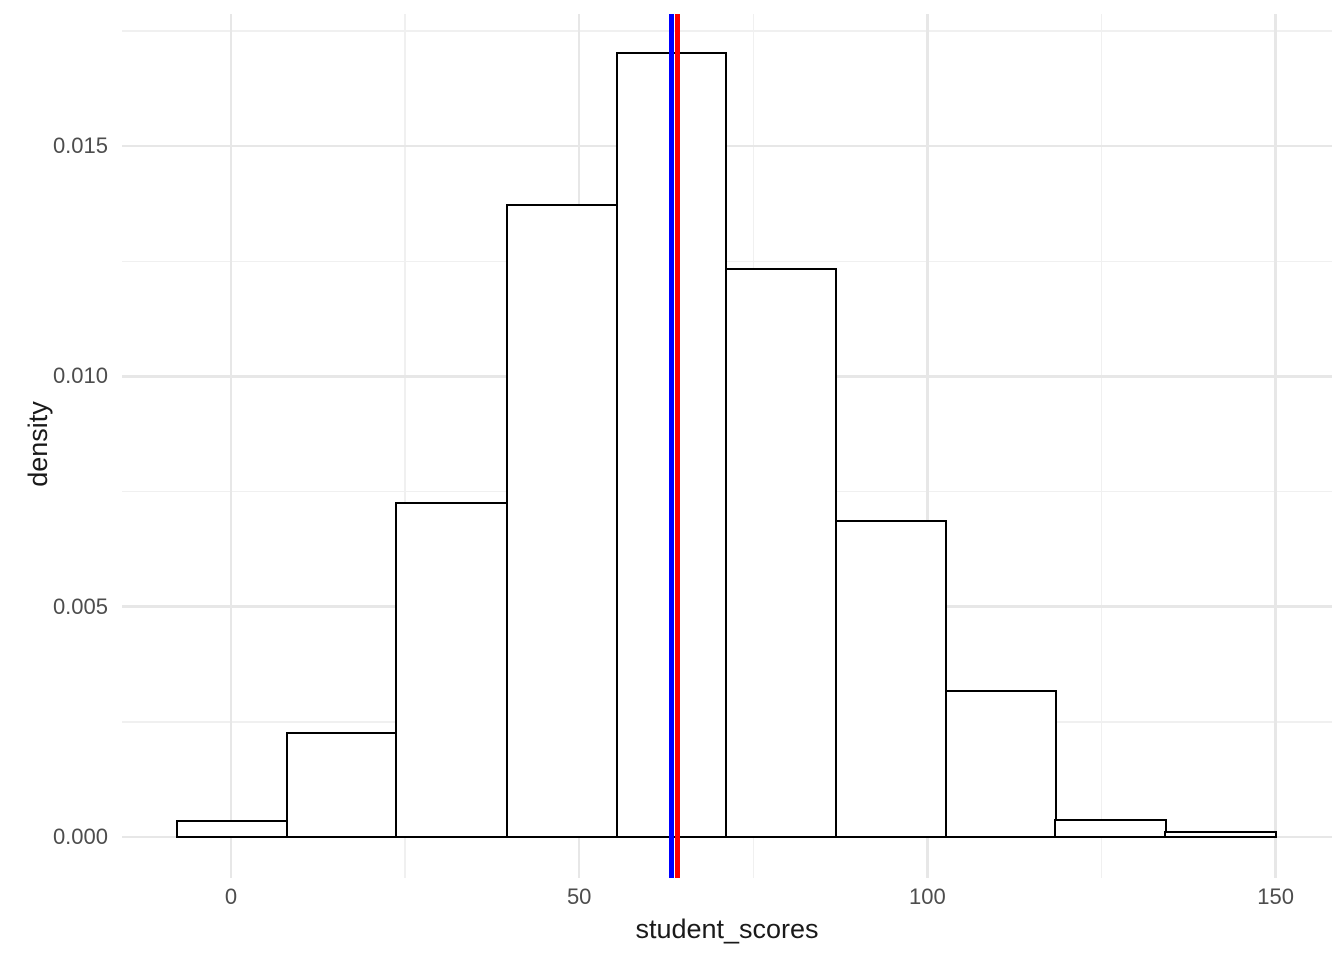 This screenshot has width=1344, height=960. I want to click on y-tick-label: 0.000, so click(80, 836).